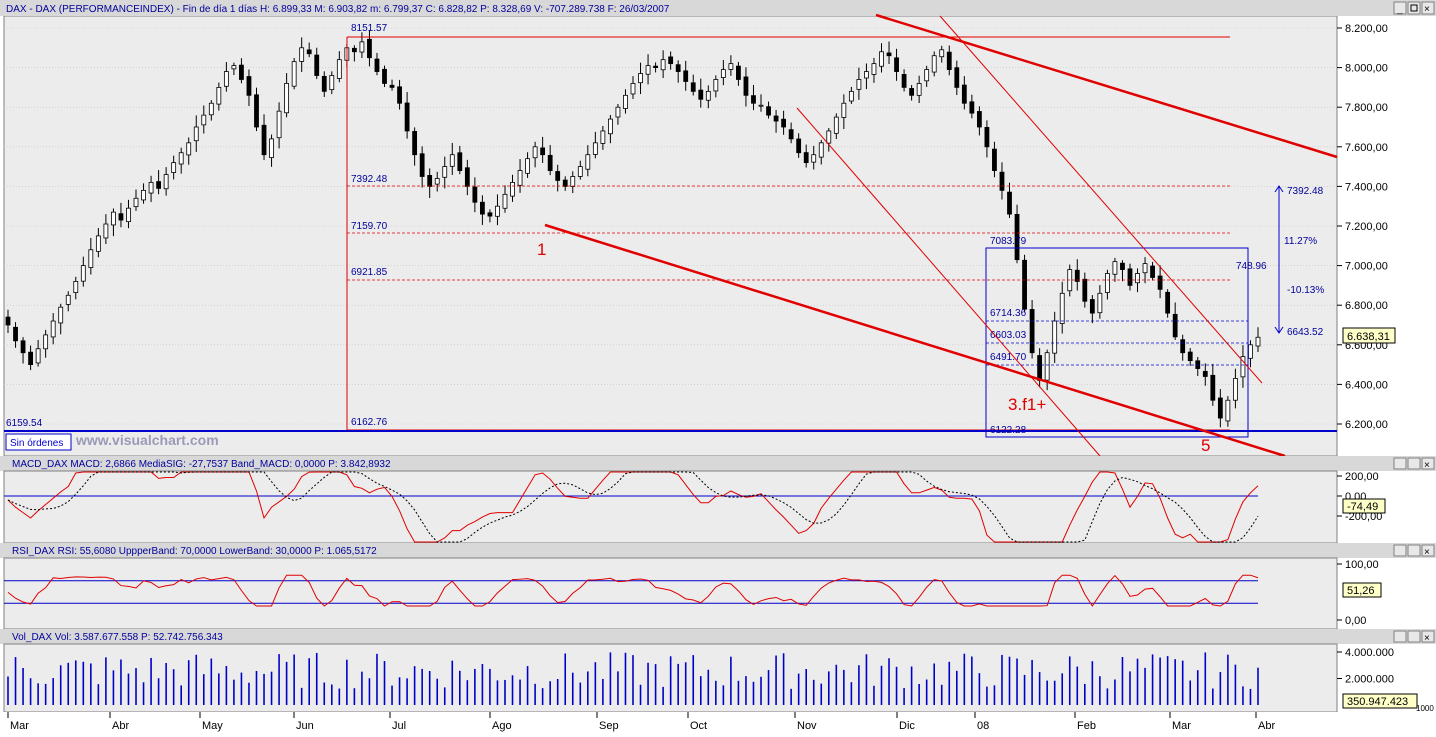 This screenshot has height=737, width=1436. Describe the element at coordinates (1366, 267) in the screenshot. I see `y-tick-label: 7.000,00` at that location.